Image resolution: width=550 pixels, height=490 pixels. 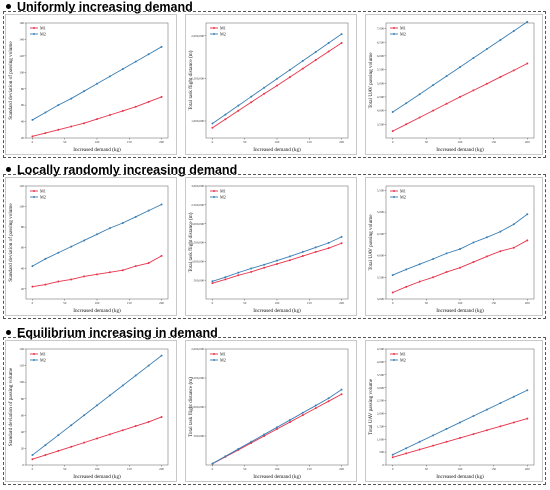 I want to click on y-axis-label: Standard deviation of passing volume, so click(x=10, y=406).